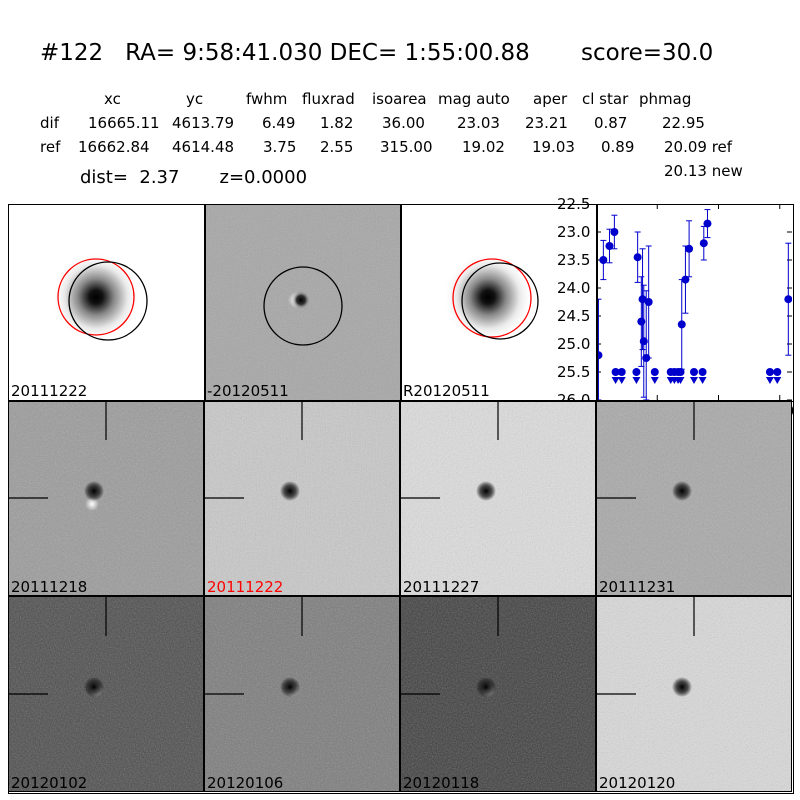  Describe the element at coordinates (337, 123) in the screenshot. I see `cell-value: 1.82` at that location.